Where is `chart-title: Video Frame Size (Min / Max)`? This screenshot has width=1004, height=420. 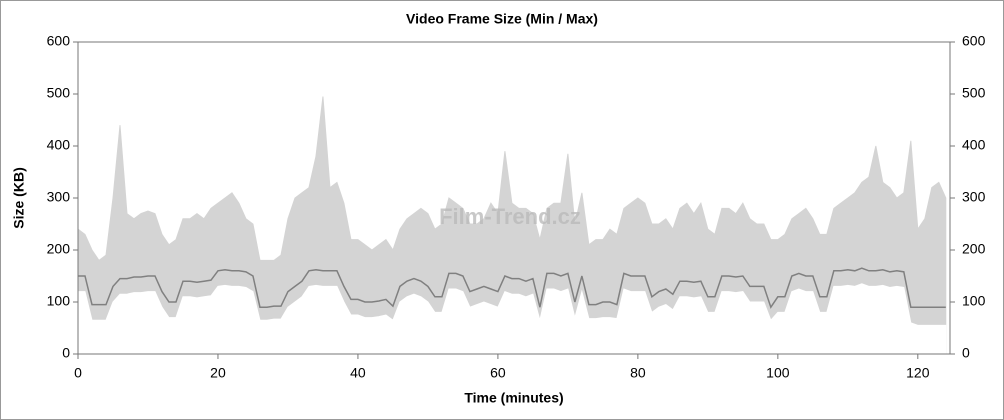 chart-title: Video Frame Size (Min / Max) is located at coordinates (502, 19).